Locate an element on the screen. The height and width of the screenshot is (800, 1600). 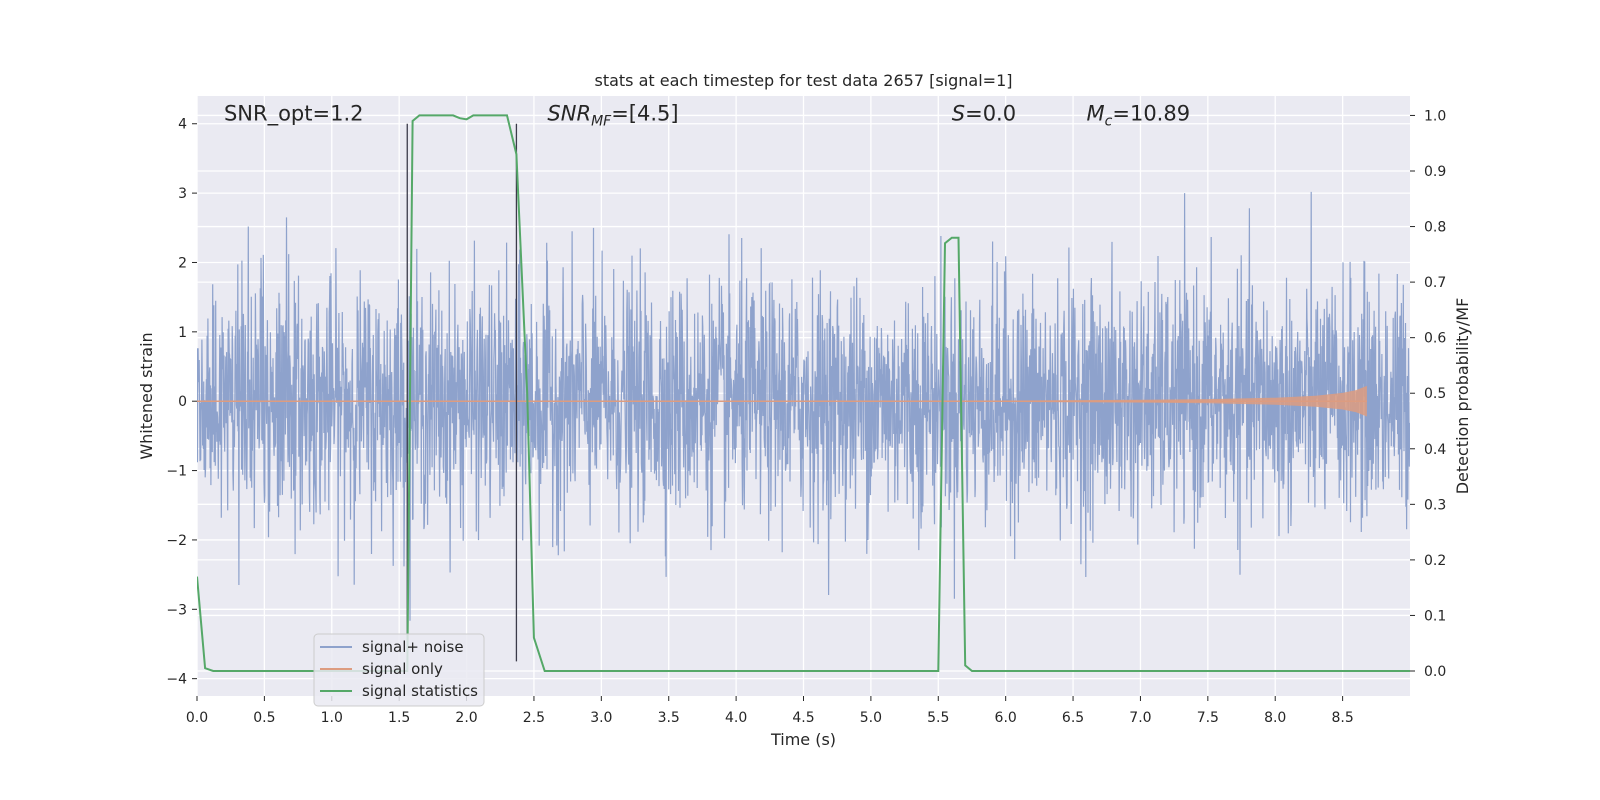
x-tick-label: 0.0 is located at coordinates (197, 718).